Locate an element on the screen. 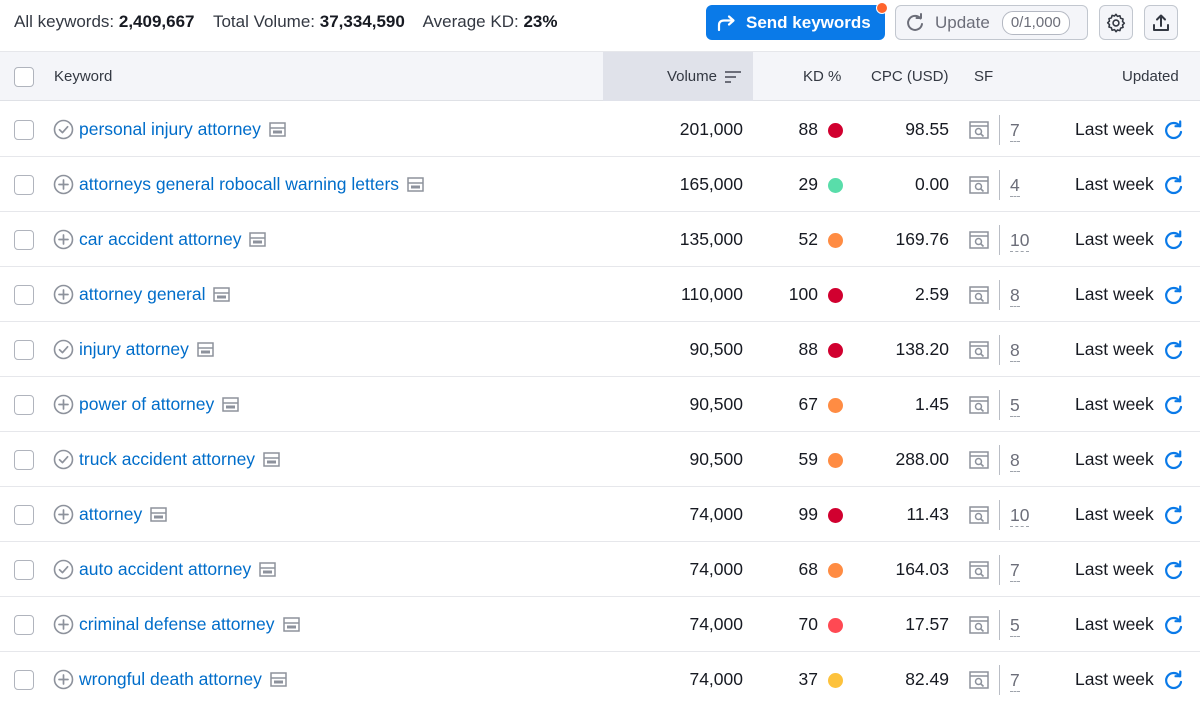  select-all-checkbox is located at coordinates (24, 77).